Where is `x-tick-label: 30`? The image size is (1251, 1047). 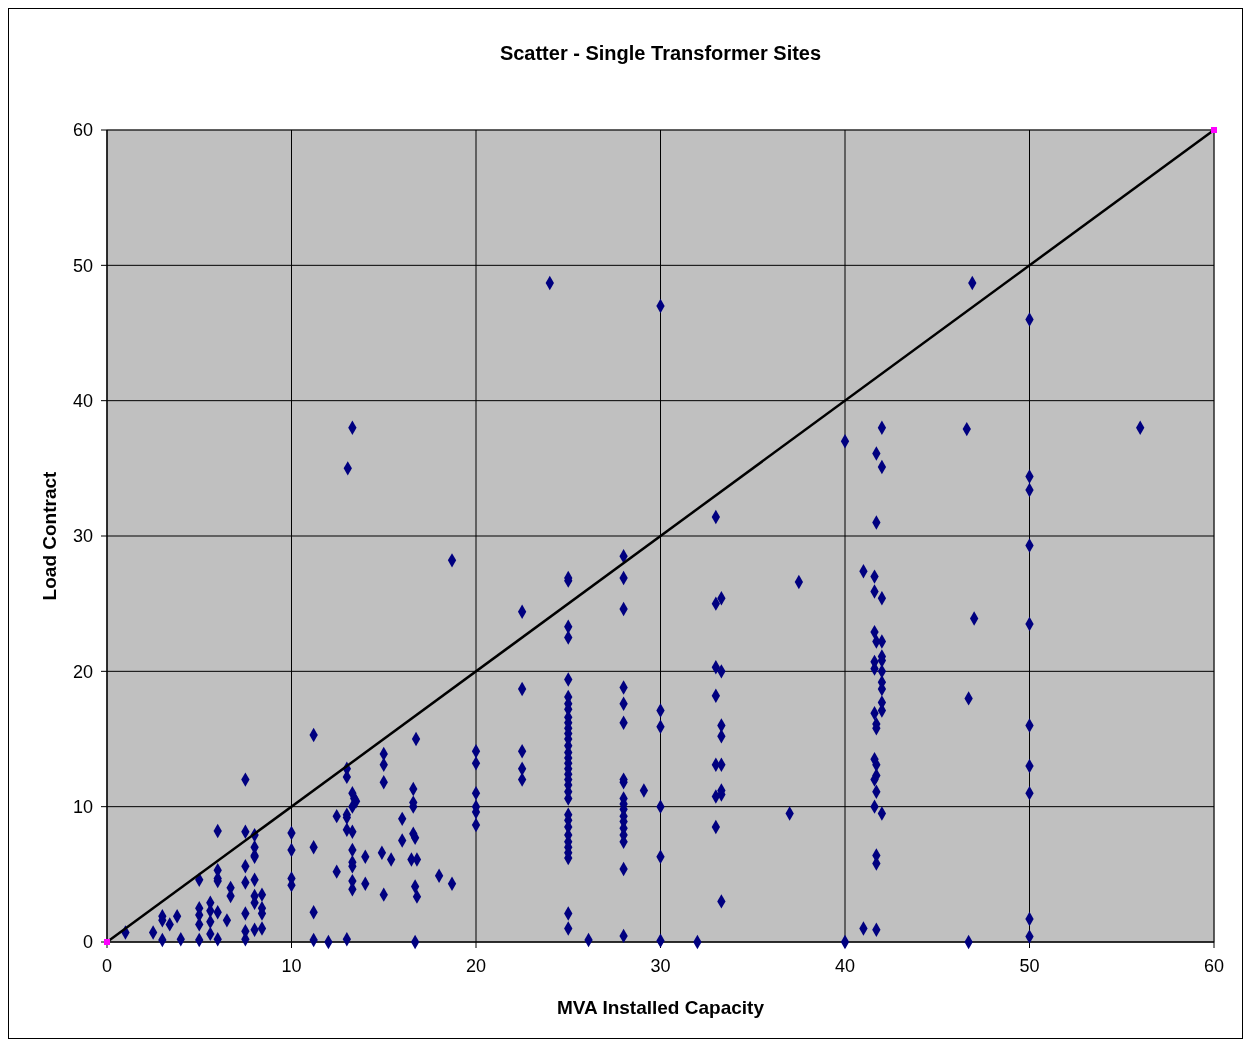
x-tick-label: 30 is located at coordinates (660, 966).